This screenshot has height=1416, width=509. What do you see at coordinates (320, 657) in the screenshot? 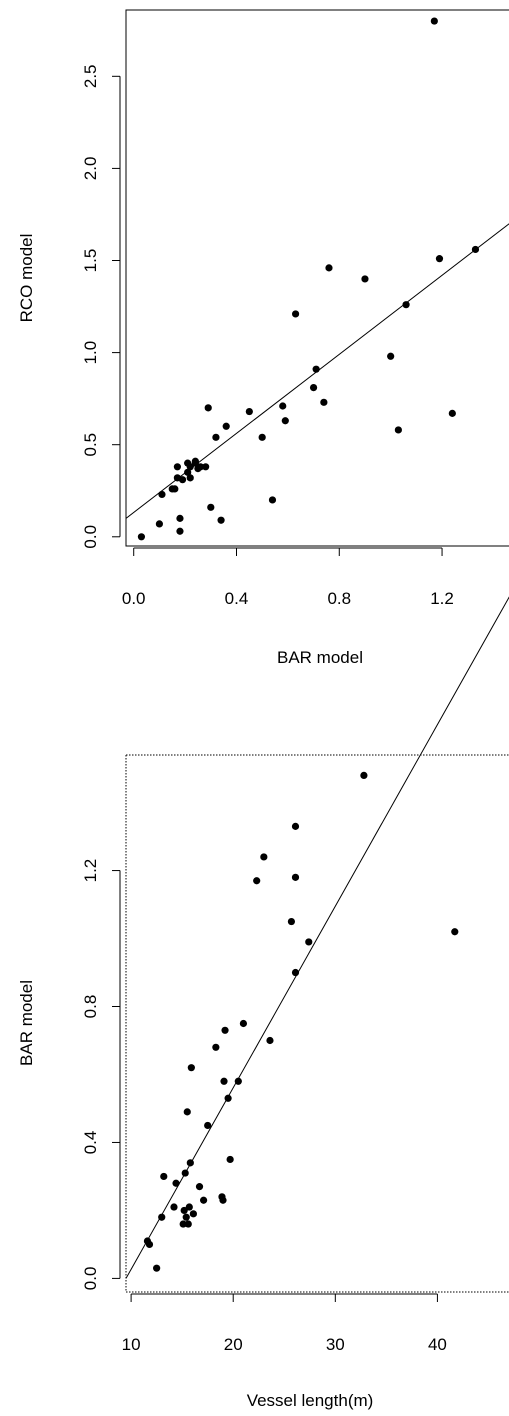
I see `x-axis-label-top: BAR model` at bounding box center [320, 657].